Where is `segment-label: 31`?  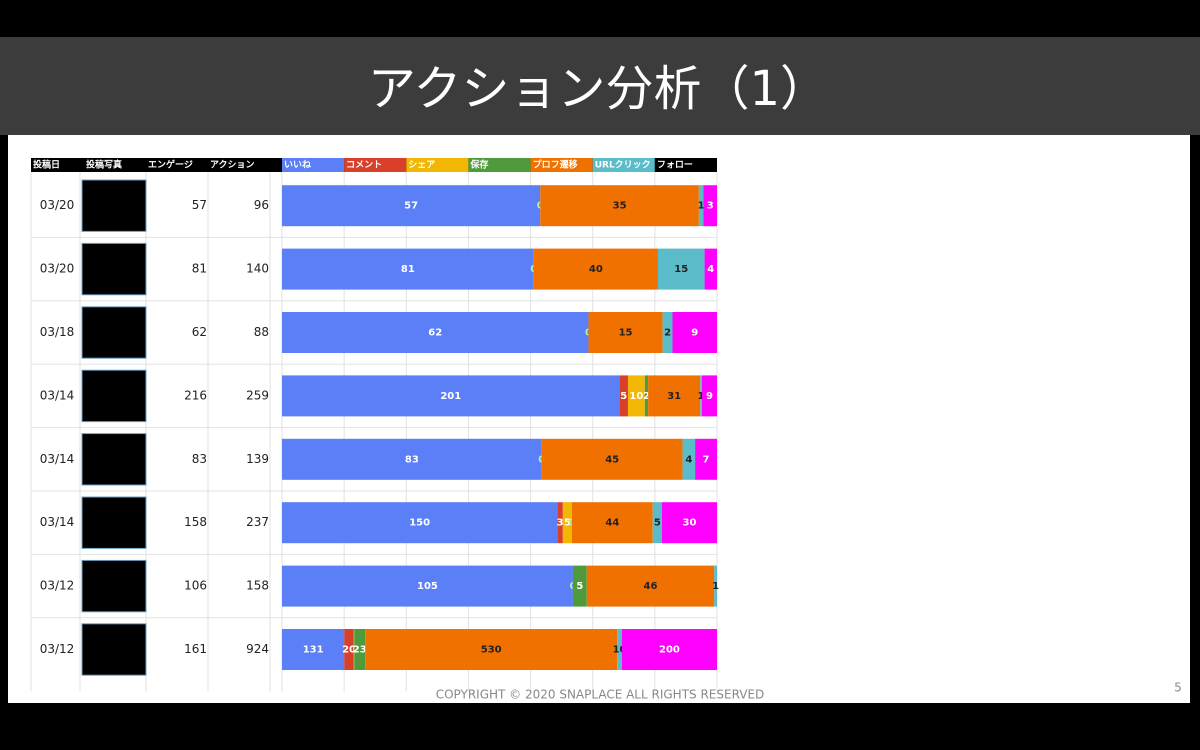
segment-label: 31 is located at coordinates (674, 396).